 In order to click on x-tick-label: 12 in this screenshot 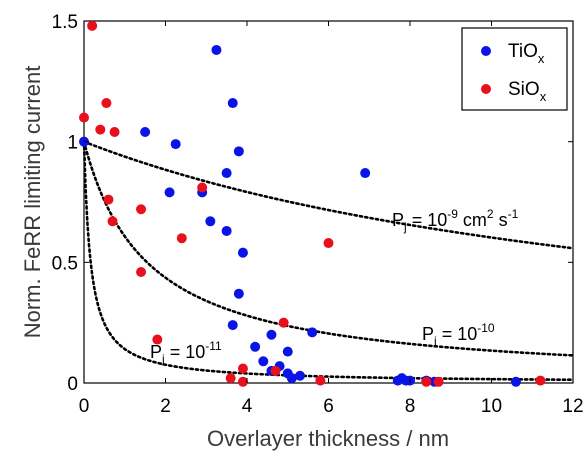, I will do `click(572, 406)`.